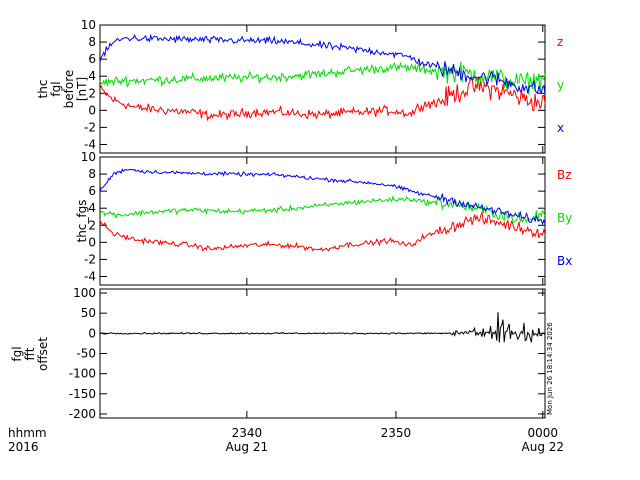  Describe the element at coordinates (86, 354) in the screenshot. I see `y-tick-label: -50` at that location.